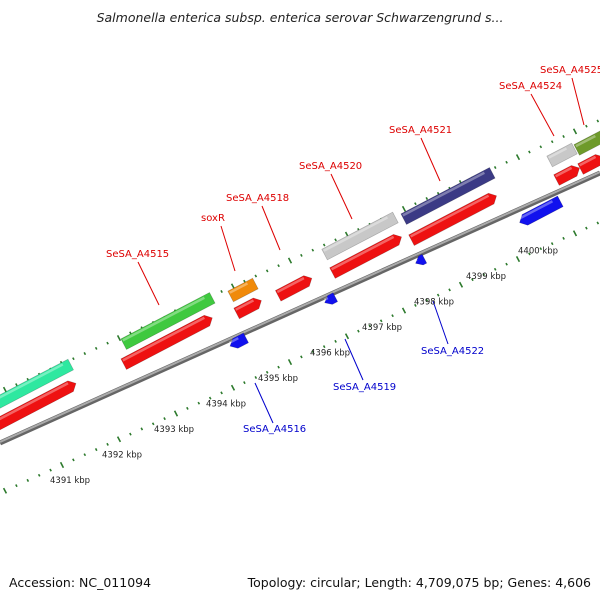 The height and width of the screenshot is (600, 600). Describe the element at coordinates (588, 161) in the screenshot. I see `cds-a4525-shine` at that location.